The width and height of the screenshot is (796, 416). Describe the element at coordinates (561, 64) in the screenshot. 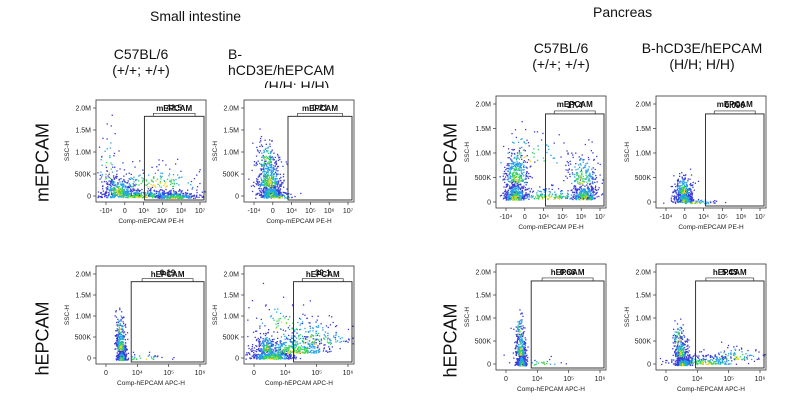

I see `genotype-alleles: (+/+; +/+)` at that location.